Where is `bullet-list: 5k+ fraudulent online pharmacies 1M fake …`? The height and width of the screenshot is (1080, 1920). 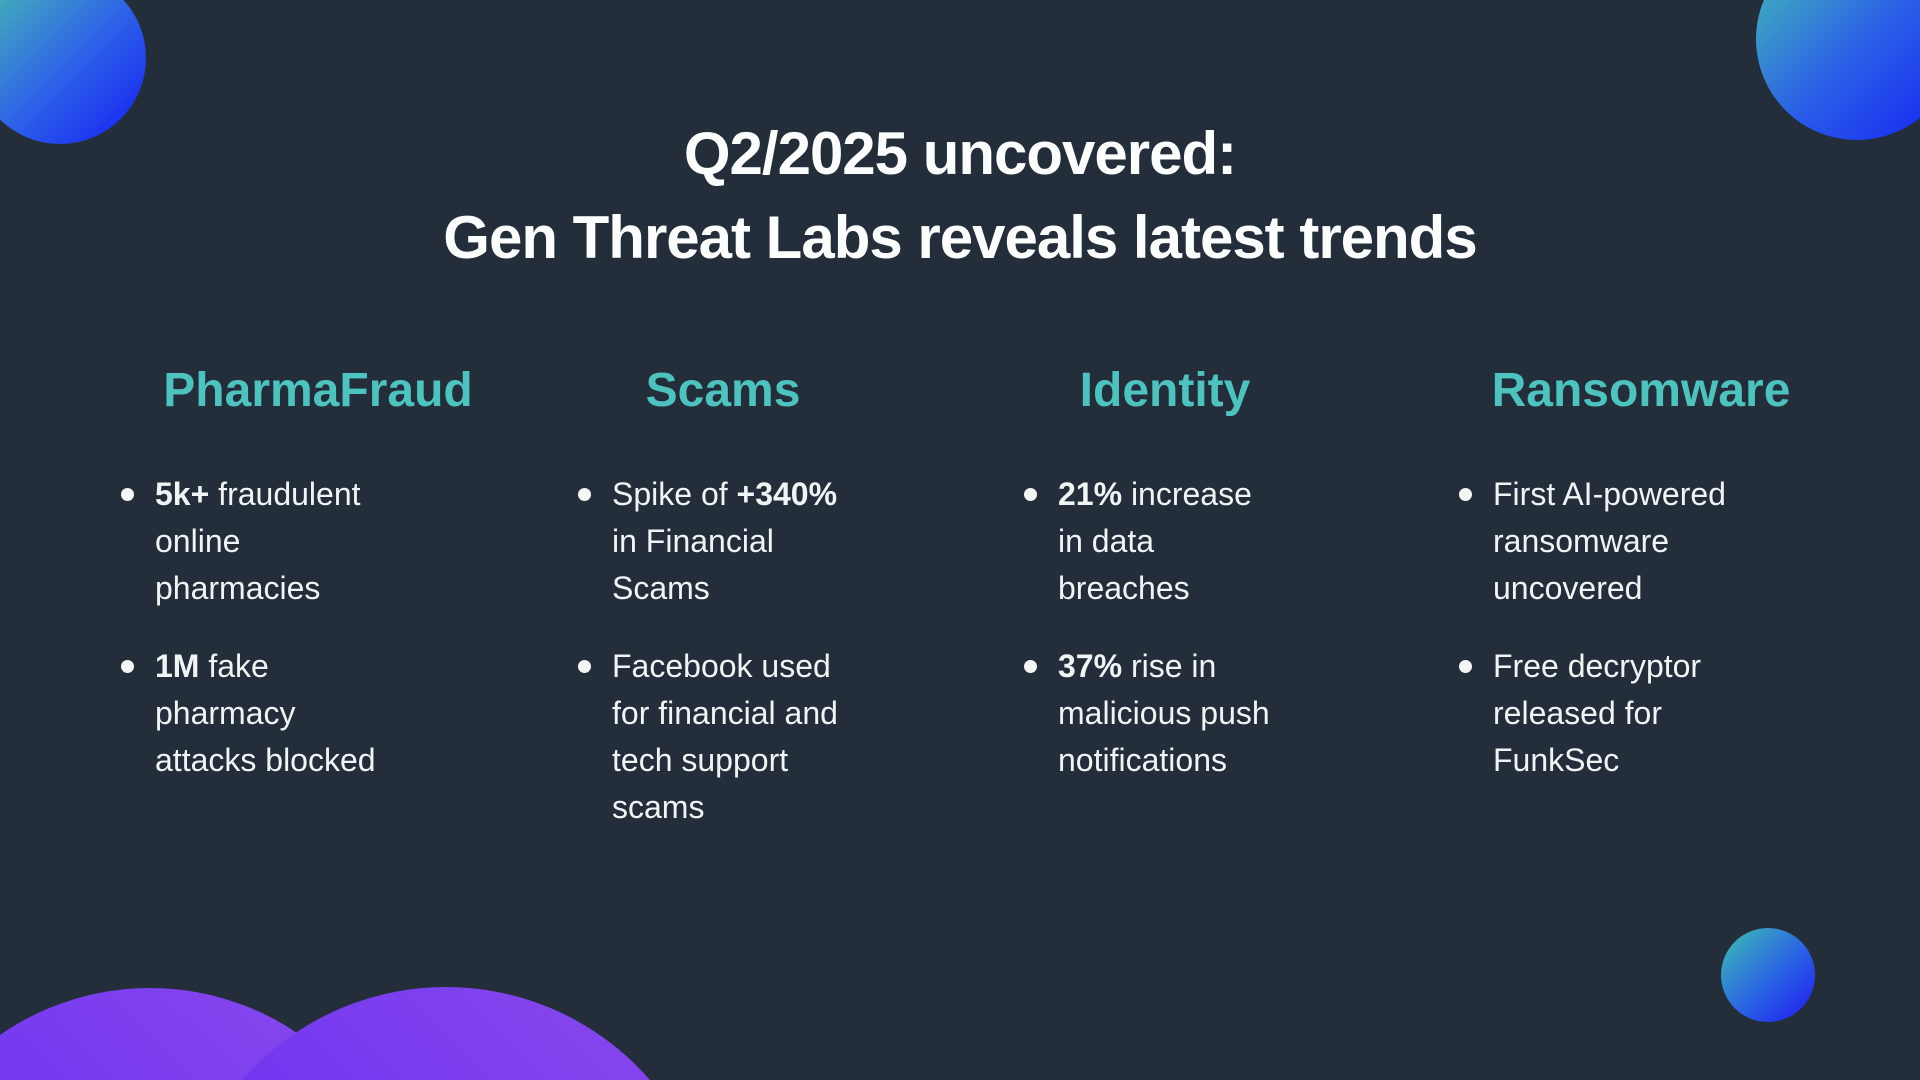 bullet-list: 5k+ fraudulent online pharmacies 1M fake … is located at coordinates (299, 627).